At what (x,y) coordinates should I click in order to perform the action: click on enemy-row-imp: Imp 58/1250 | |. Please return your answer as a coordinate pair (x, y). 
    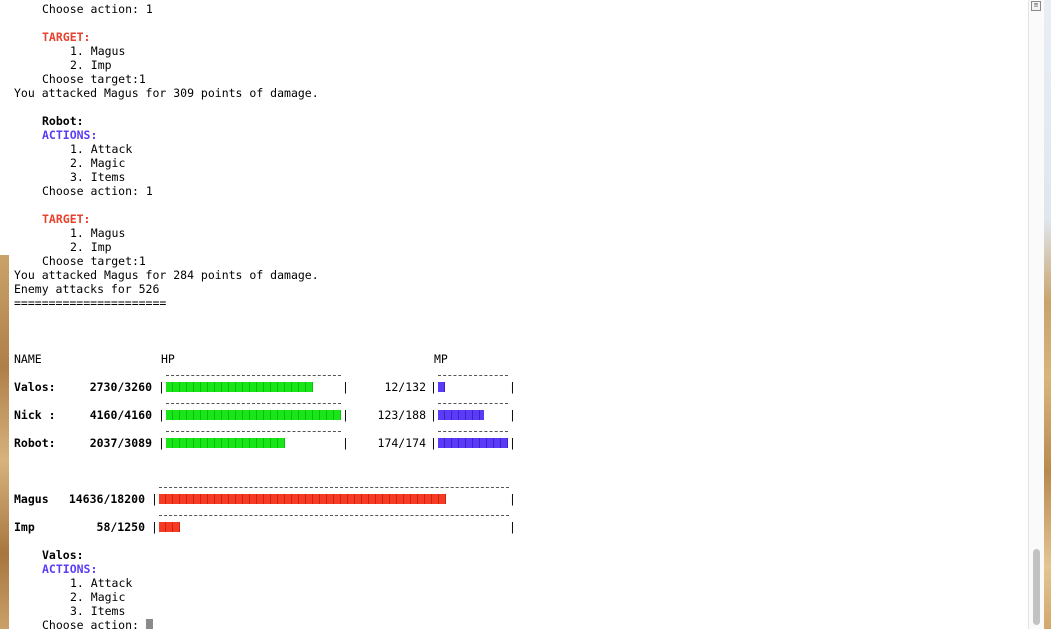
    Looking at the image, I should click on (514, 526).